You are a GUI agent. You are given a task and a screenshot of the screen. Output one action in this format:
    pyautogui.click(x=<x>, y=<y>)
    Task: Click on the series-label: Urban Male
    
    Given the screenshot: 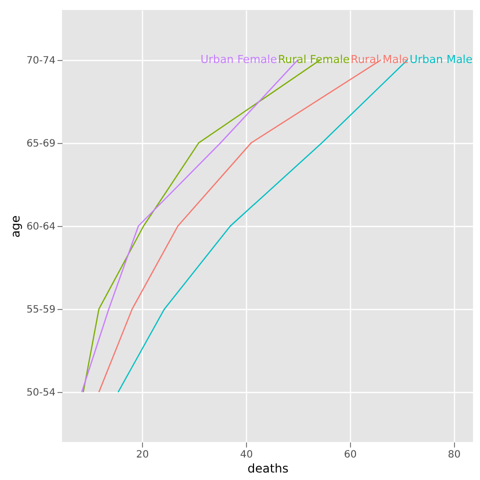 What is the action you would take?
    pyautogui.click(x=441, y=59)
    